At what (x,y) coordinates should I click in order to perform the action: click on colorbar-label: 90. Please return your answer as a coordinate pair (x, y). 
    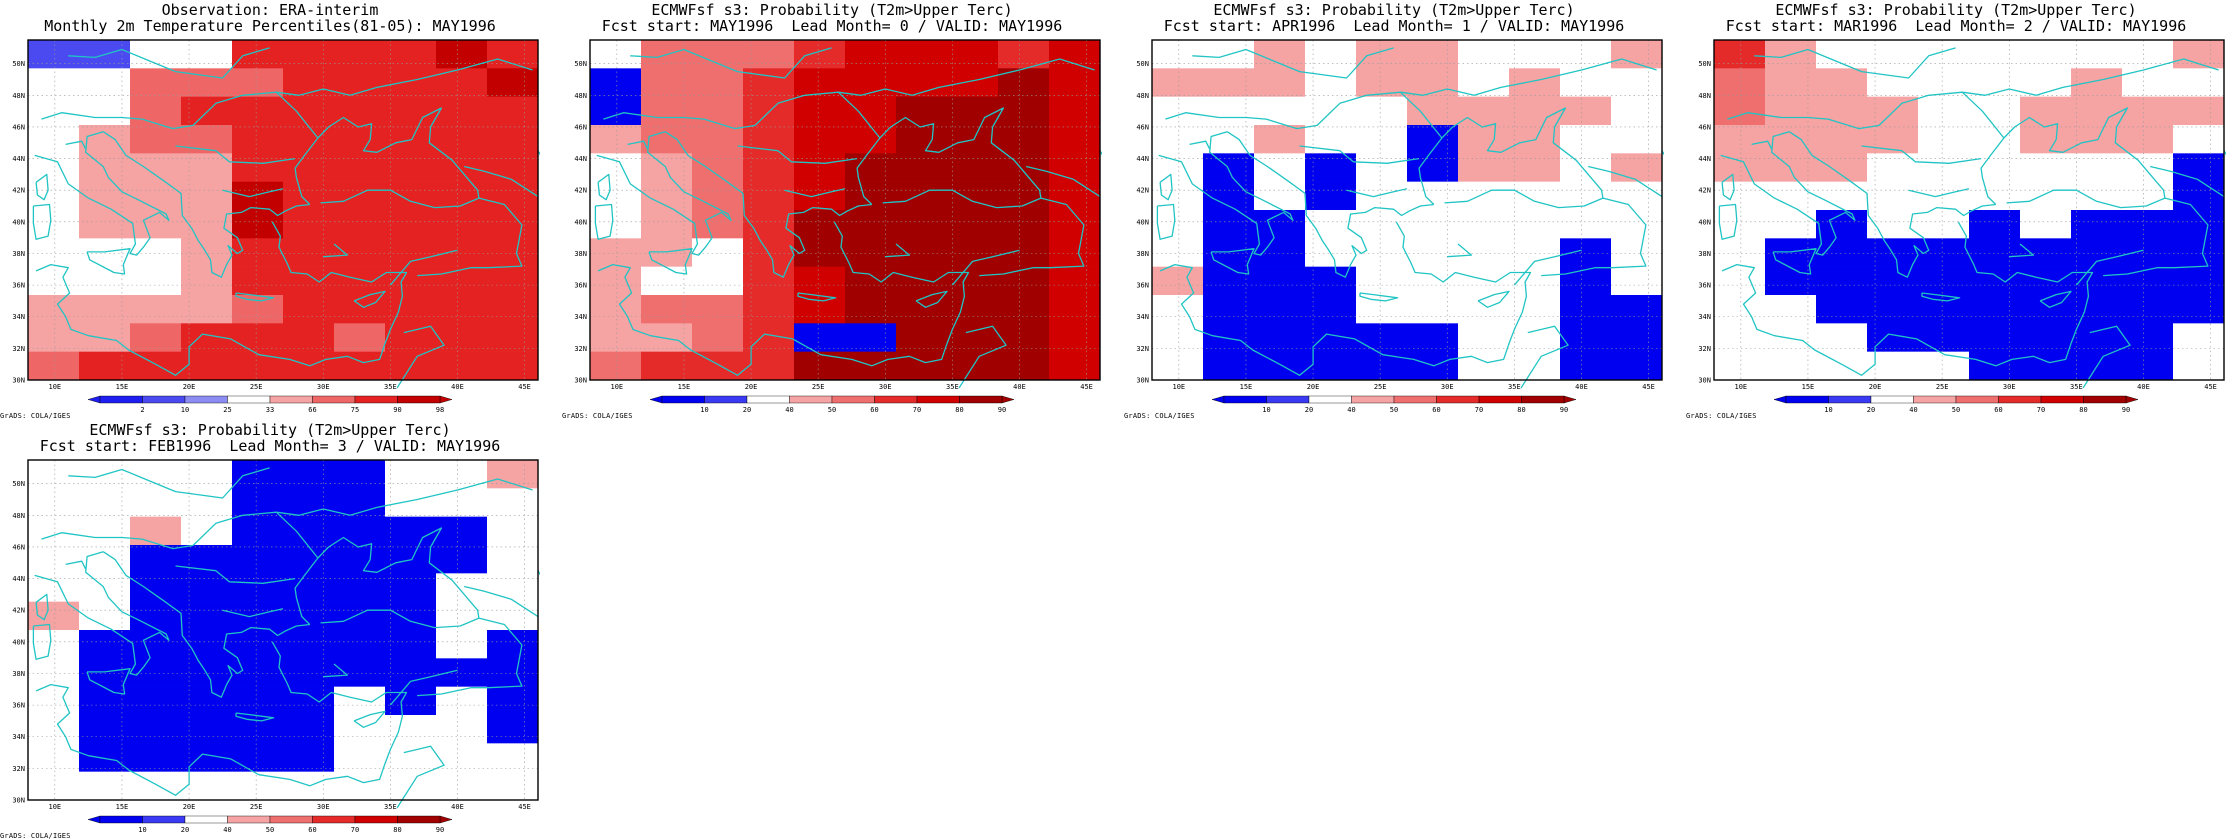
    Looking at the image, I should click on (397, 410).